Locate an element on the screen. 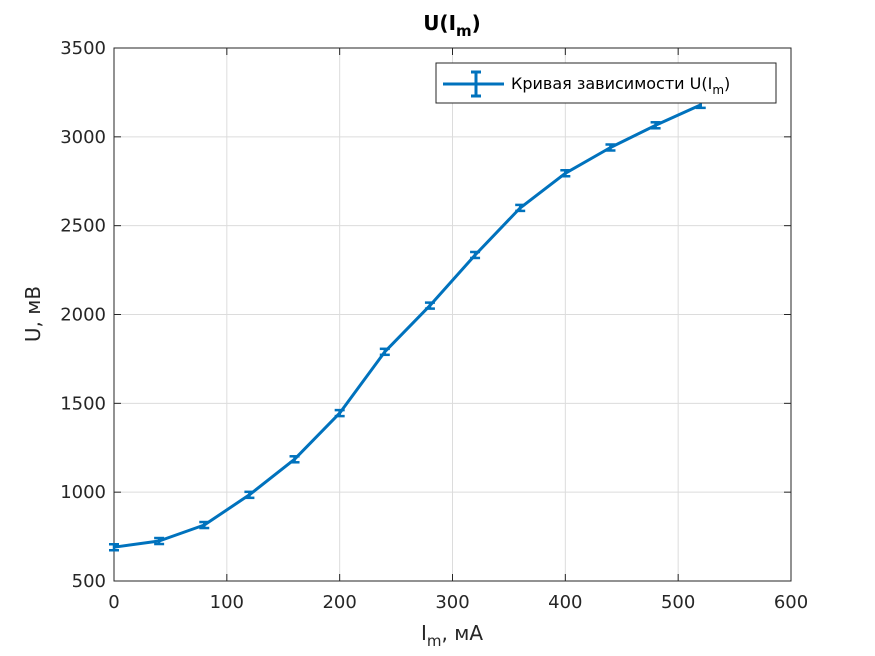 This screenshot has width=875, height=656. y-tick-label: 500 is located at coordinates (89, 581).